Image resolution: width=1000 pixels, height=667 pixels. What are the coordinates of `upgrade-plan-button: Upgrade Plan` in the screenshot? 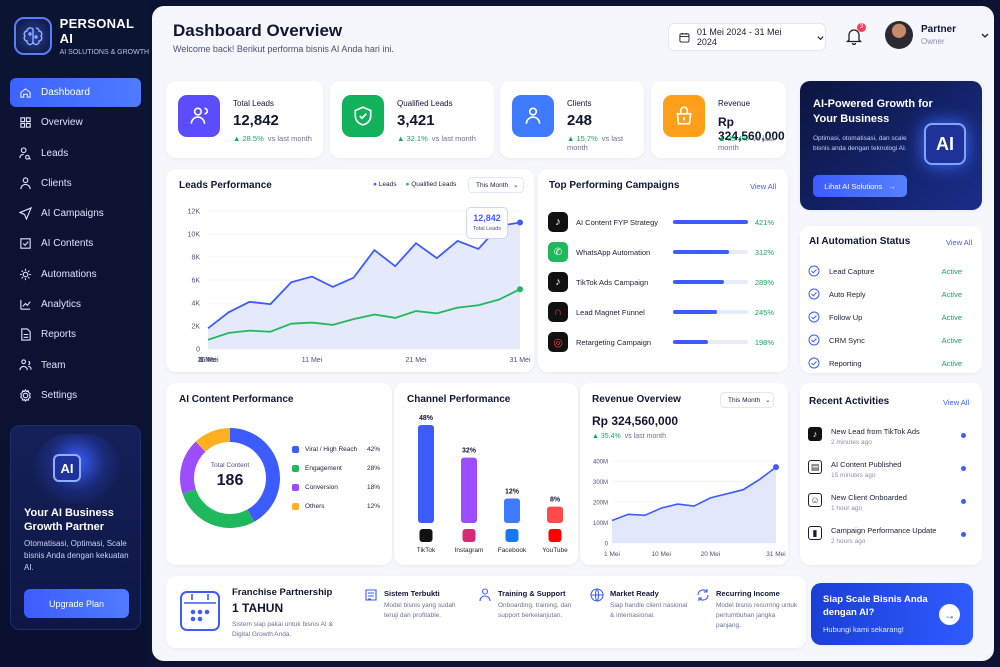 It's located at (76, 603).